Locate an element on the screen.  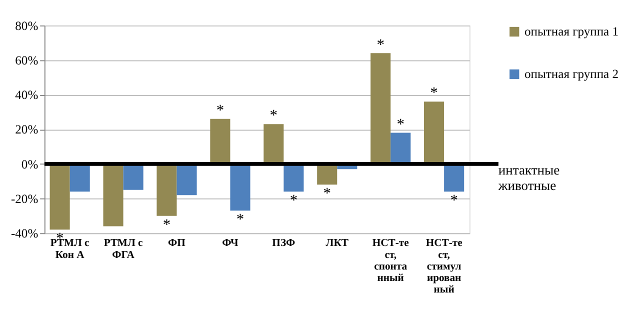
y-tick-label: 60% is located at coordinates (27, 60).